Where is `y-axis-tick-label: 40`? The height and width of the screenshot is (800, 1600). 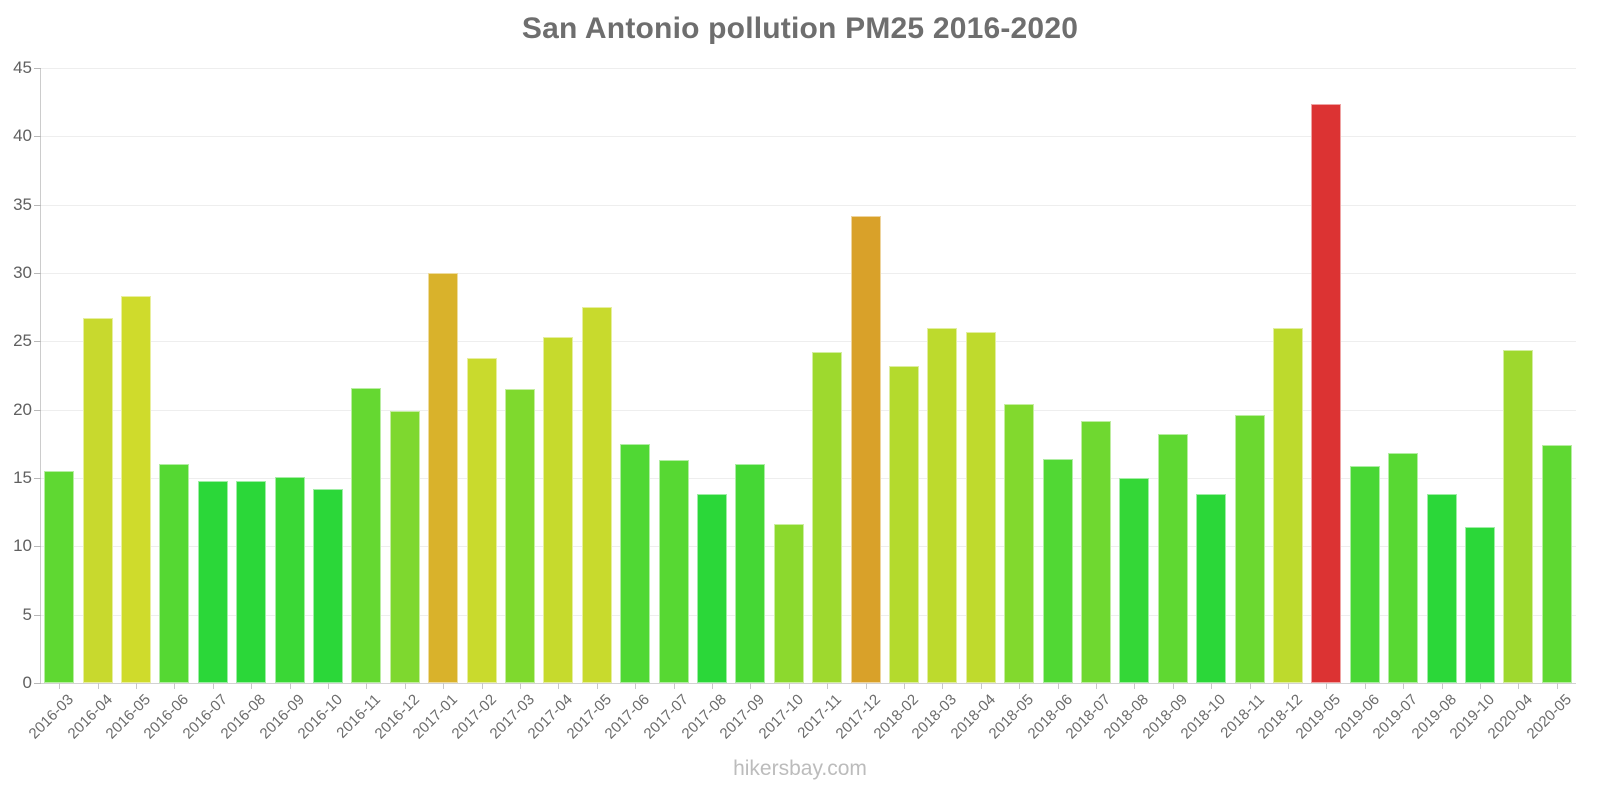
y-axis-tick-label: 40 is located at coordinates (22, 136).